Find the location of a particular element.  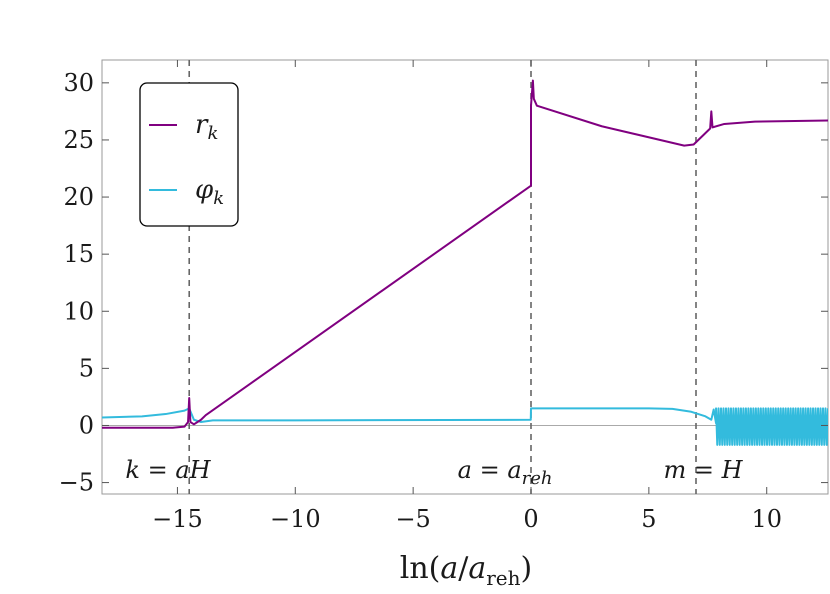

x-axis-title: ln(a/areh) is located at coordinates (466, 570).